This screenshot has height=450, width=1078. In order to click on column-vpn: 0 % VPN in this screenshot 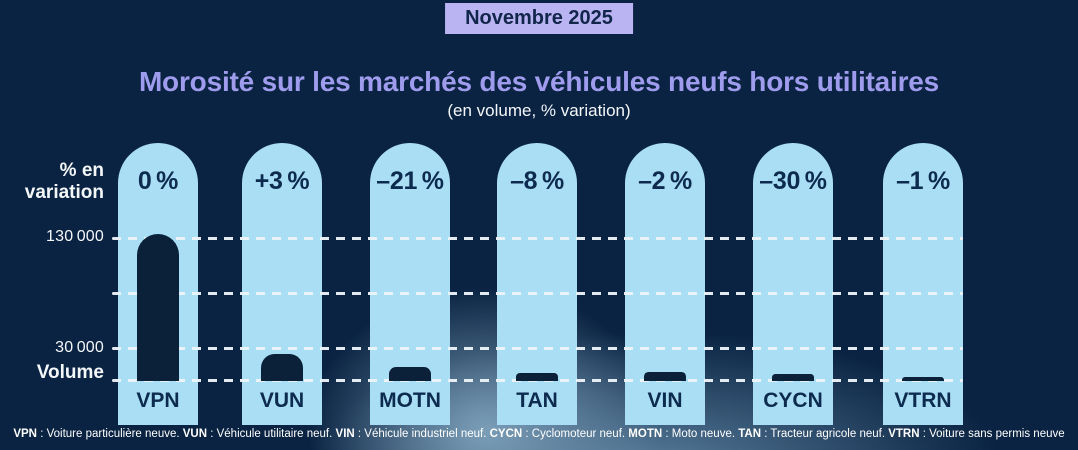, I will do `click(158, 284)`.